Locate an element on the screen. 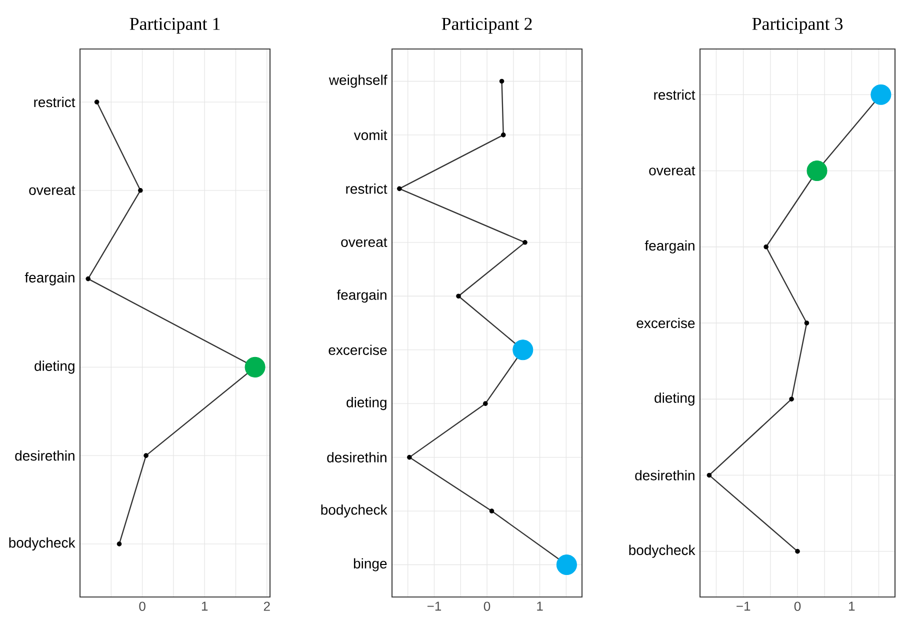  chart-title: Participant 2 is located at coordinates (487, 26).